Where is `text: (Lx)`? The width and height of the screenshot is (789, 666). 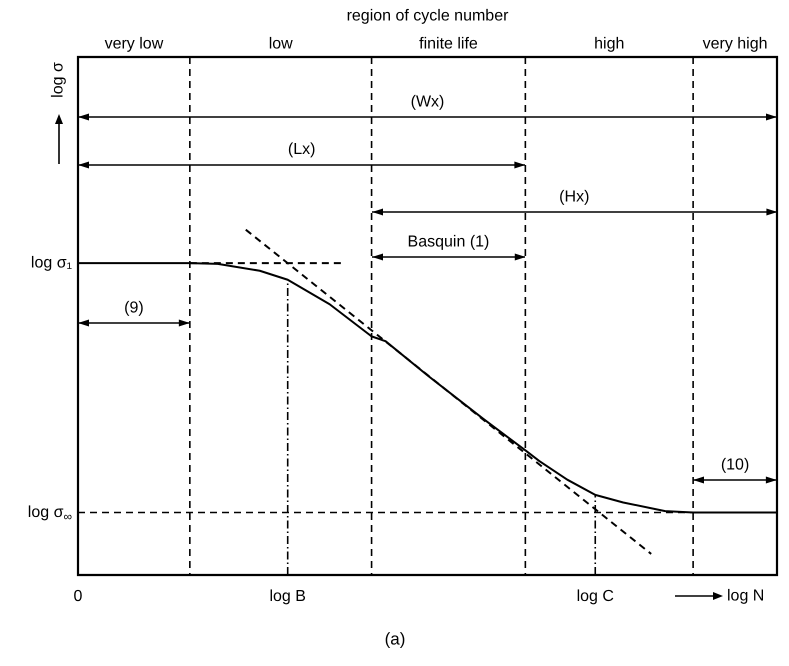
text: (Lx) is located at coordinates (302, 149).